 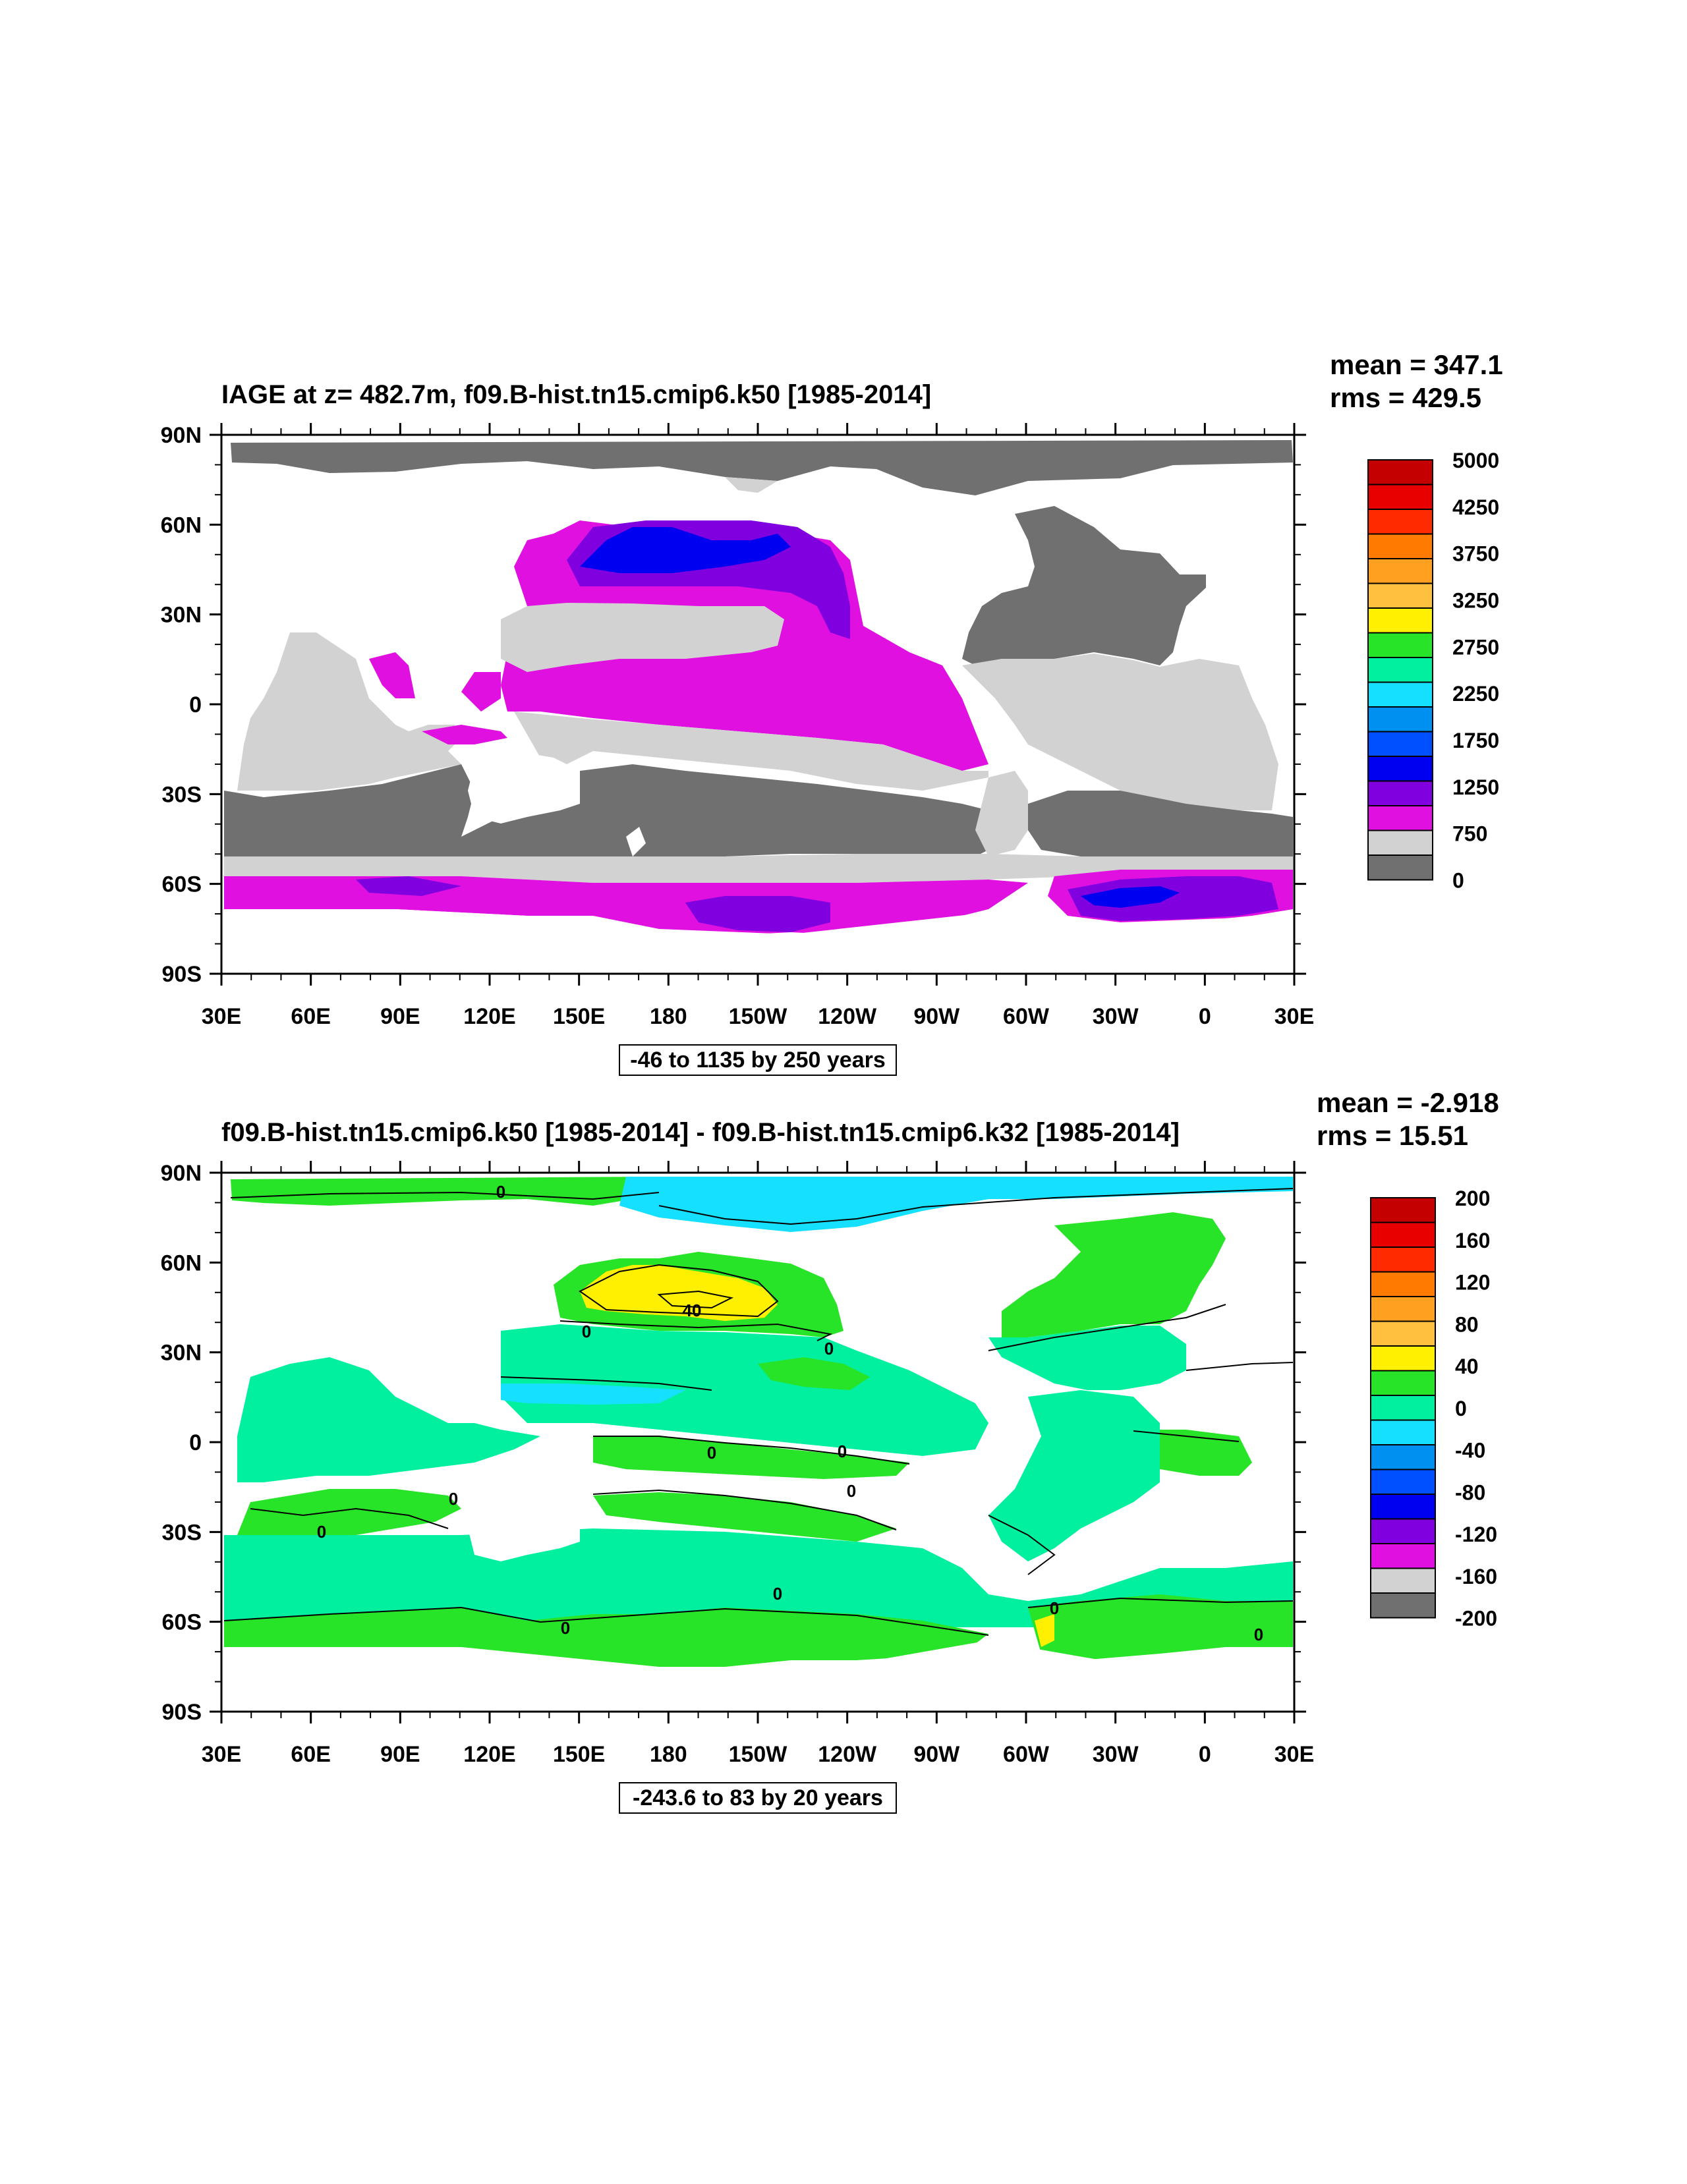 I want to click on colorbar-label: 3750, so click(x=1475, y=554).